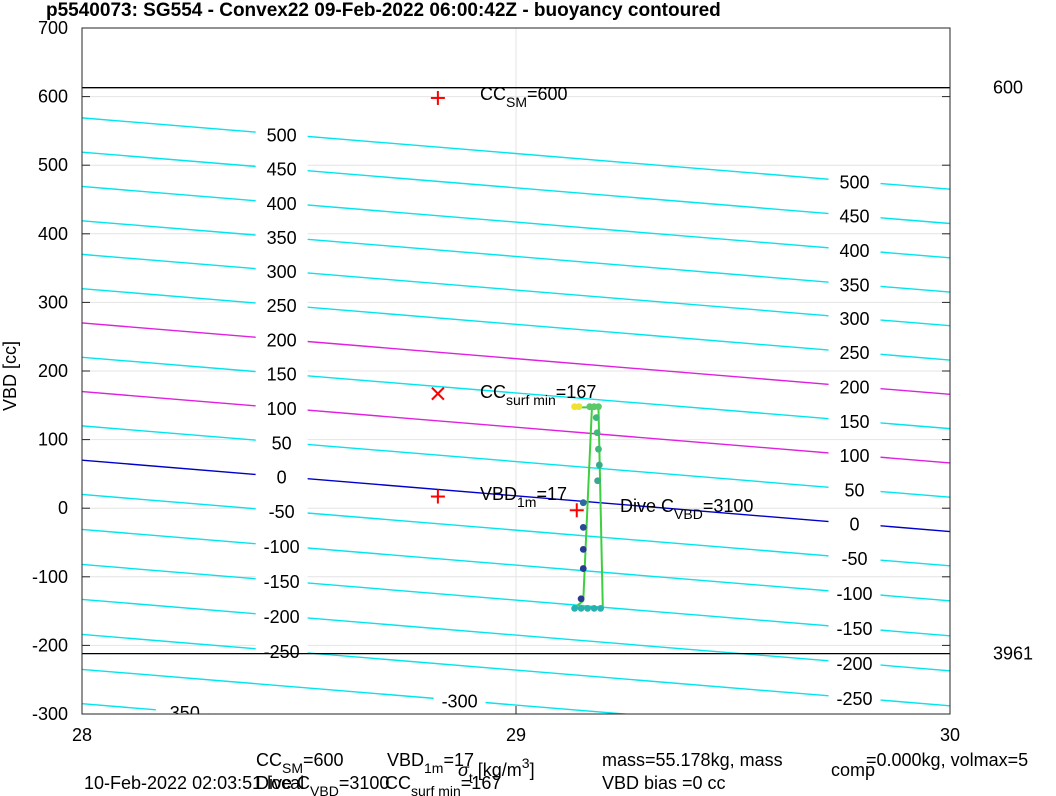 The image size is (1056, 796). I want to click on footer-date: 10-Feb-2022 02:03:51 local, so click(194, 783).